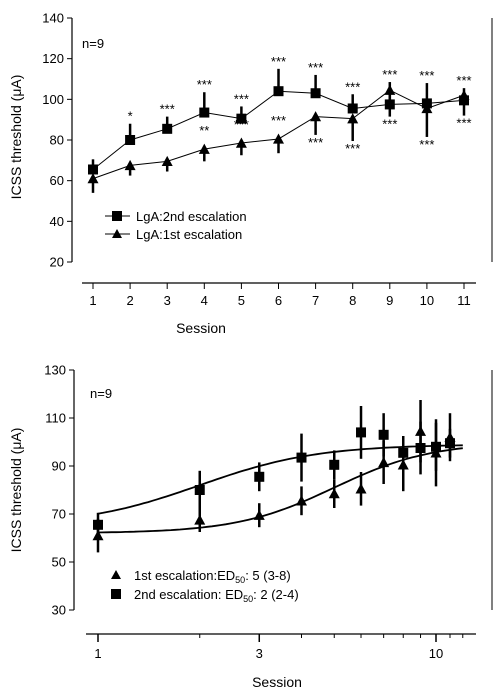 This screenshot has height=693, width=496. What do you see at coordinates (259, 653) in the screenshot?
I see `bottom-x-tick-label: 3` at bounding box center [259, 653].